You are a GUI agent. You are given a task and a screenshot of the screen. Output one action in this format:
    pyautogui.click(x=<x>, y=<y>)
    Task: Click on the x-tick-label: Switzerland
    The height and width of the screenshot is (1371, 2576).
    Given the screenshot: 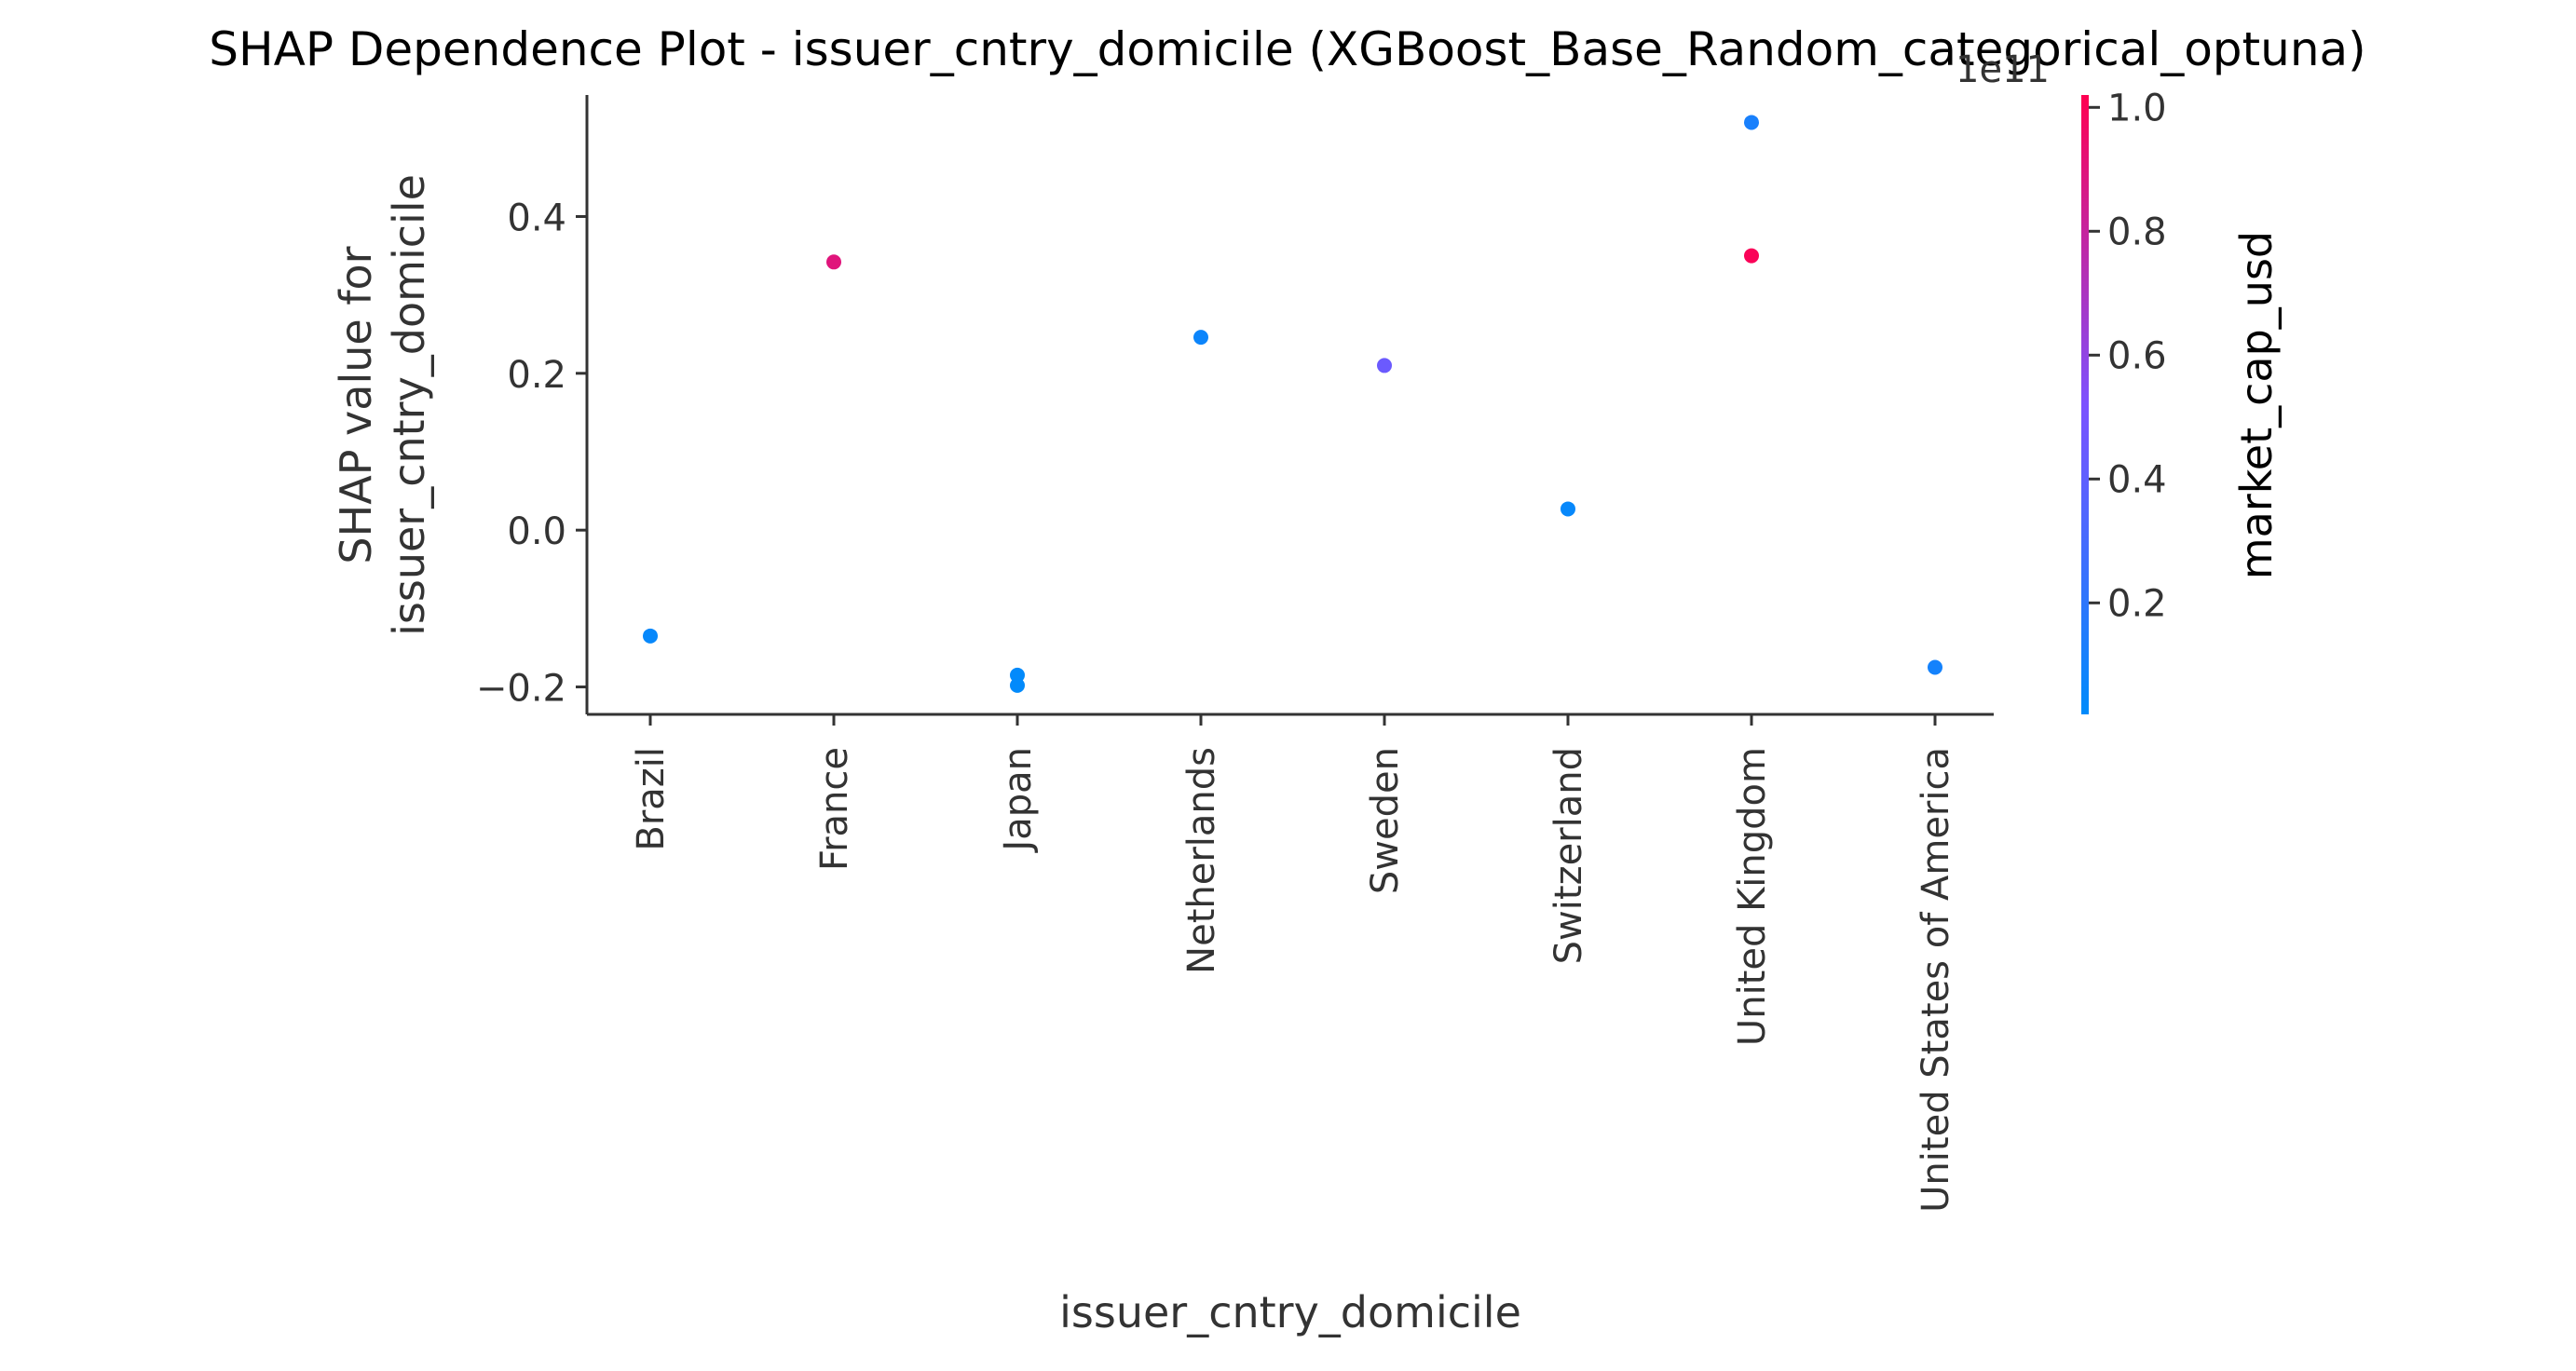 What is the action you would take?
    pyautogui.click(x=1568, y=855)
    